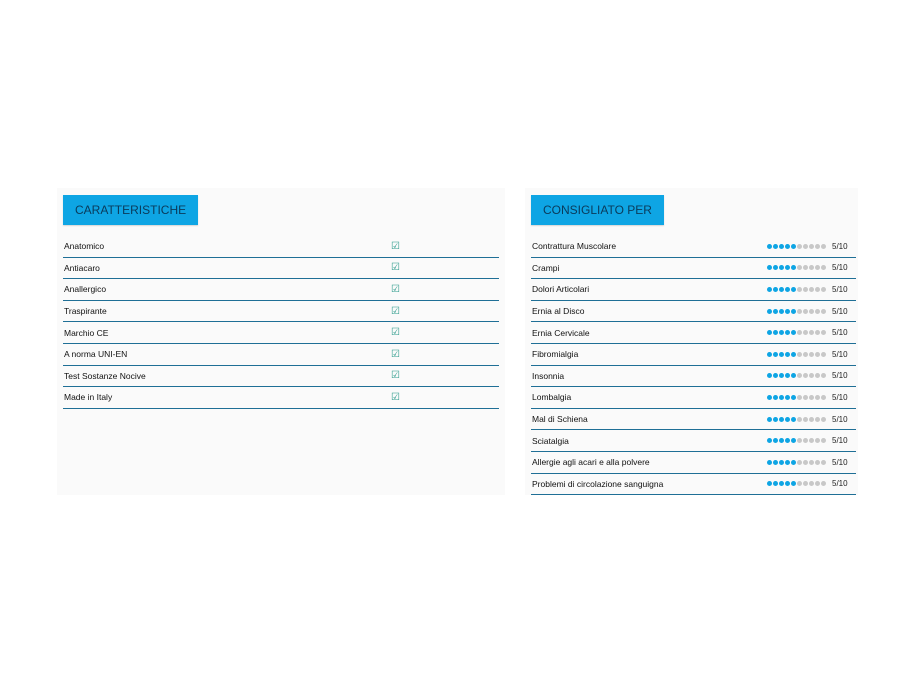 The width and height of the screenshot is (912, 684). I want to click on recommended-label: Lombalgia, so click(552, 397).